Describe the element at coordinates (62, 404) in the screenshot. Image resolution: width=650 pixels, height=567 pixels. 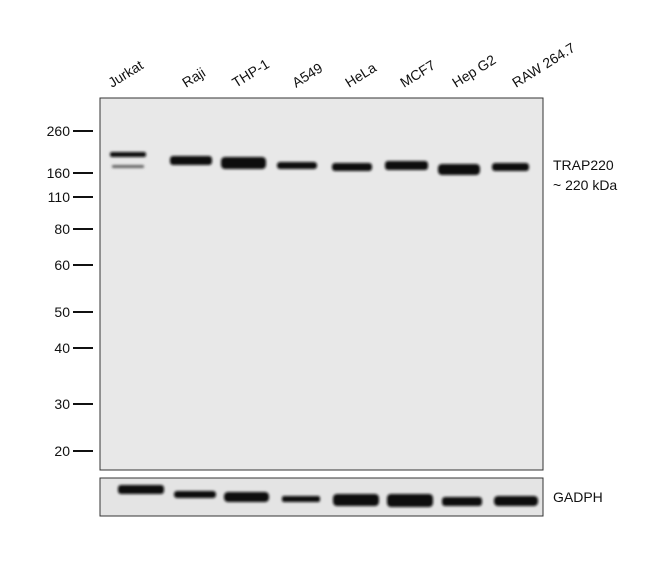
I see `marker-label: 30` at that location.